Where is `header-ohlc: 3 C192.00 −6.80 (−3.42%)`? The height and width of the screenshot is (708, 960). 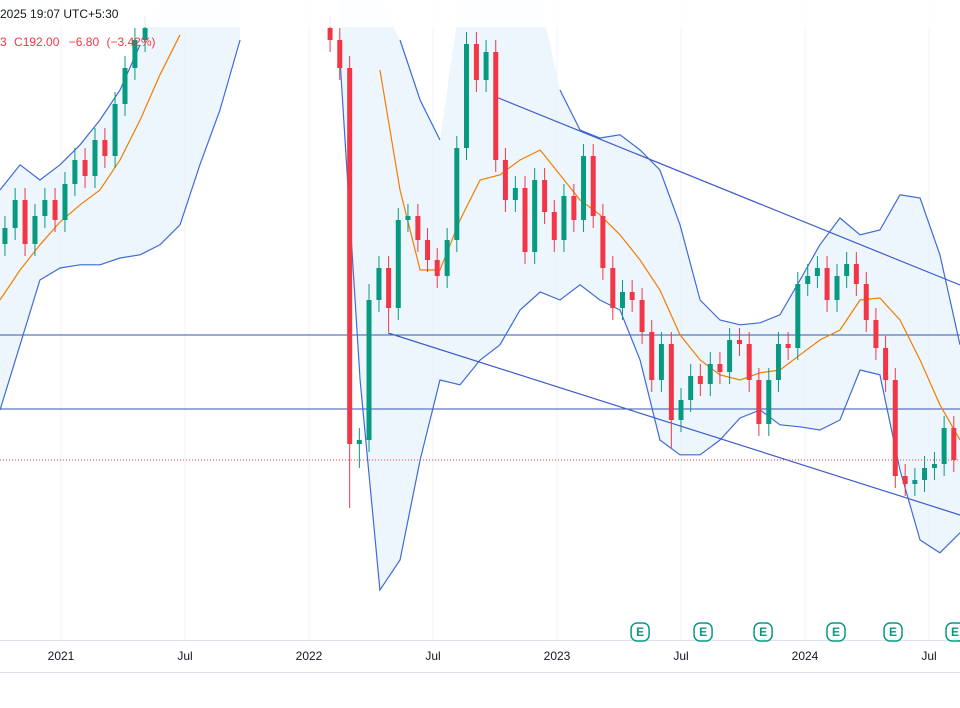
header-ohlc: 3 C192.00 −6.80 (−3.42%) is located at coordinates (78, 42).